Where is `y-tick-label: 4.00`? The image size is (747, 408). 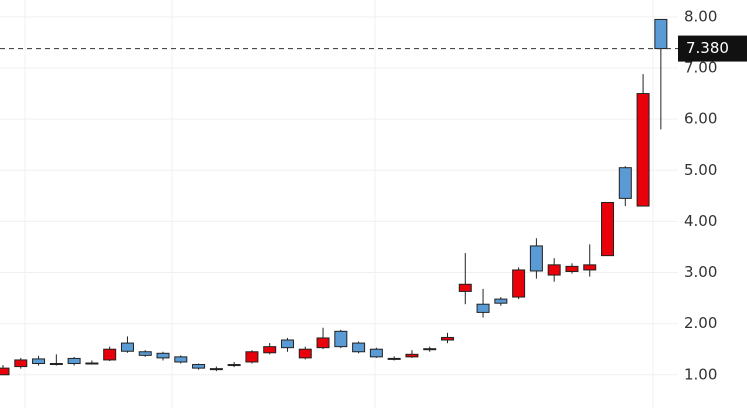
y-tick-label: 4.00 is located at coordinates (700, 221).